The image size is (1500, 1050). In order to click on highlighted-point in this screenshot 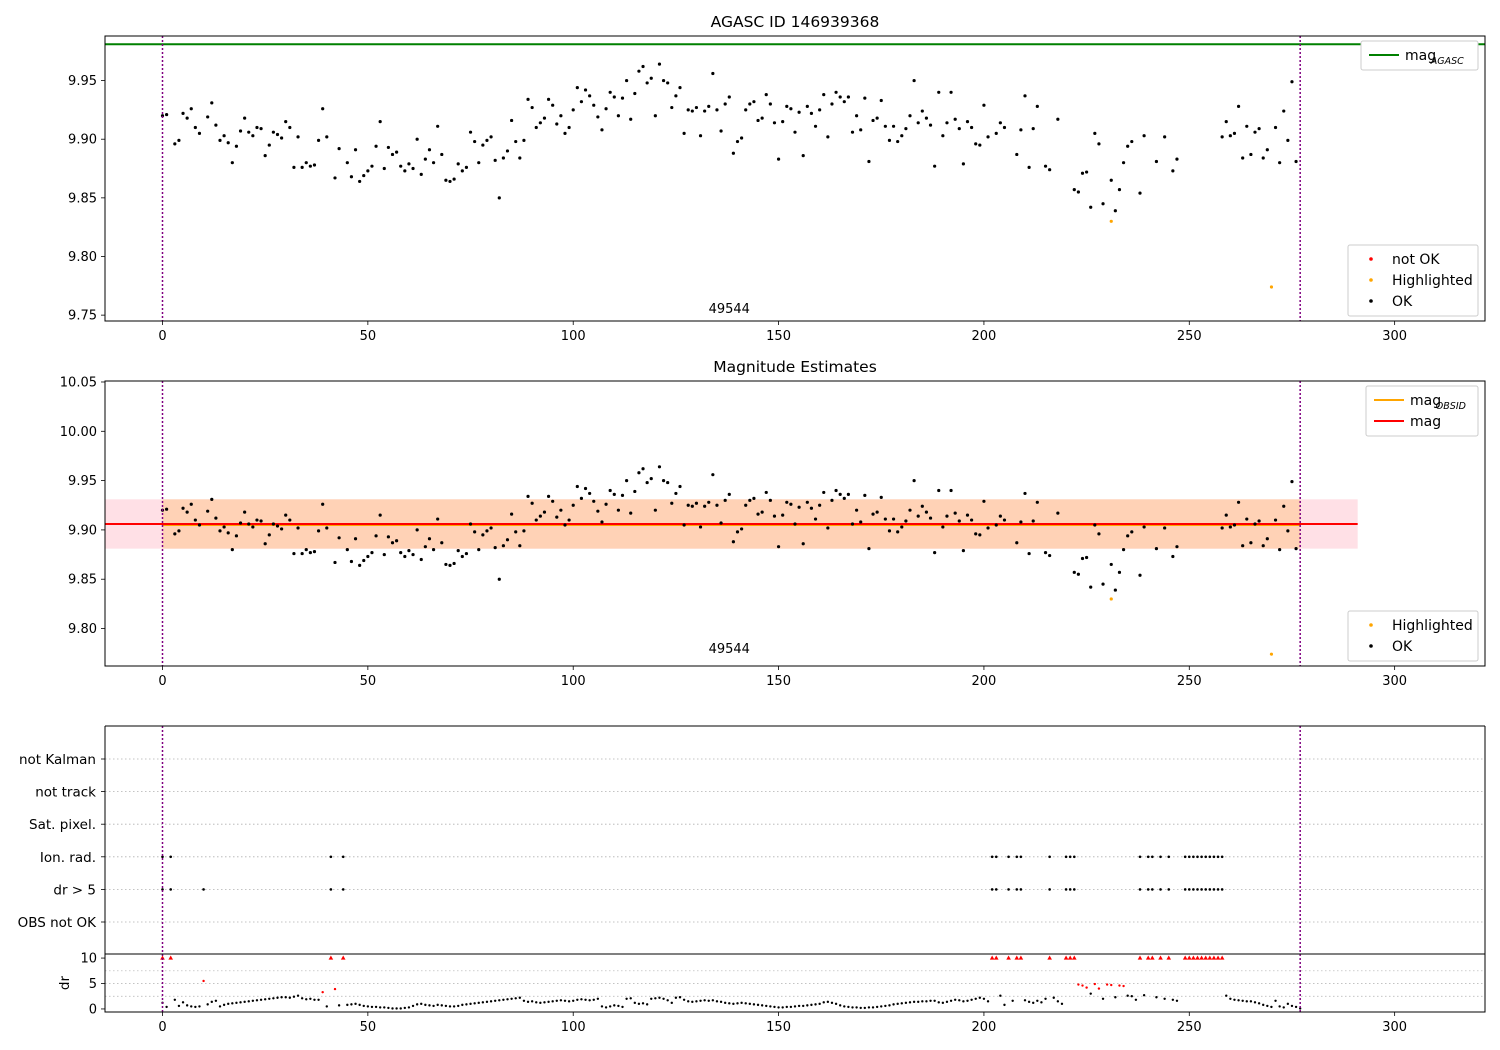, I will do `click(1271, 287)`.